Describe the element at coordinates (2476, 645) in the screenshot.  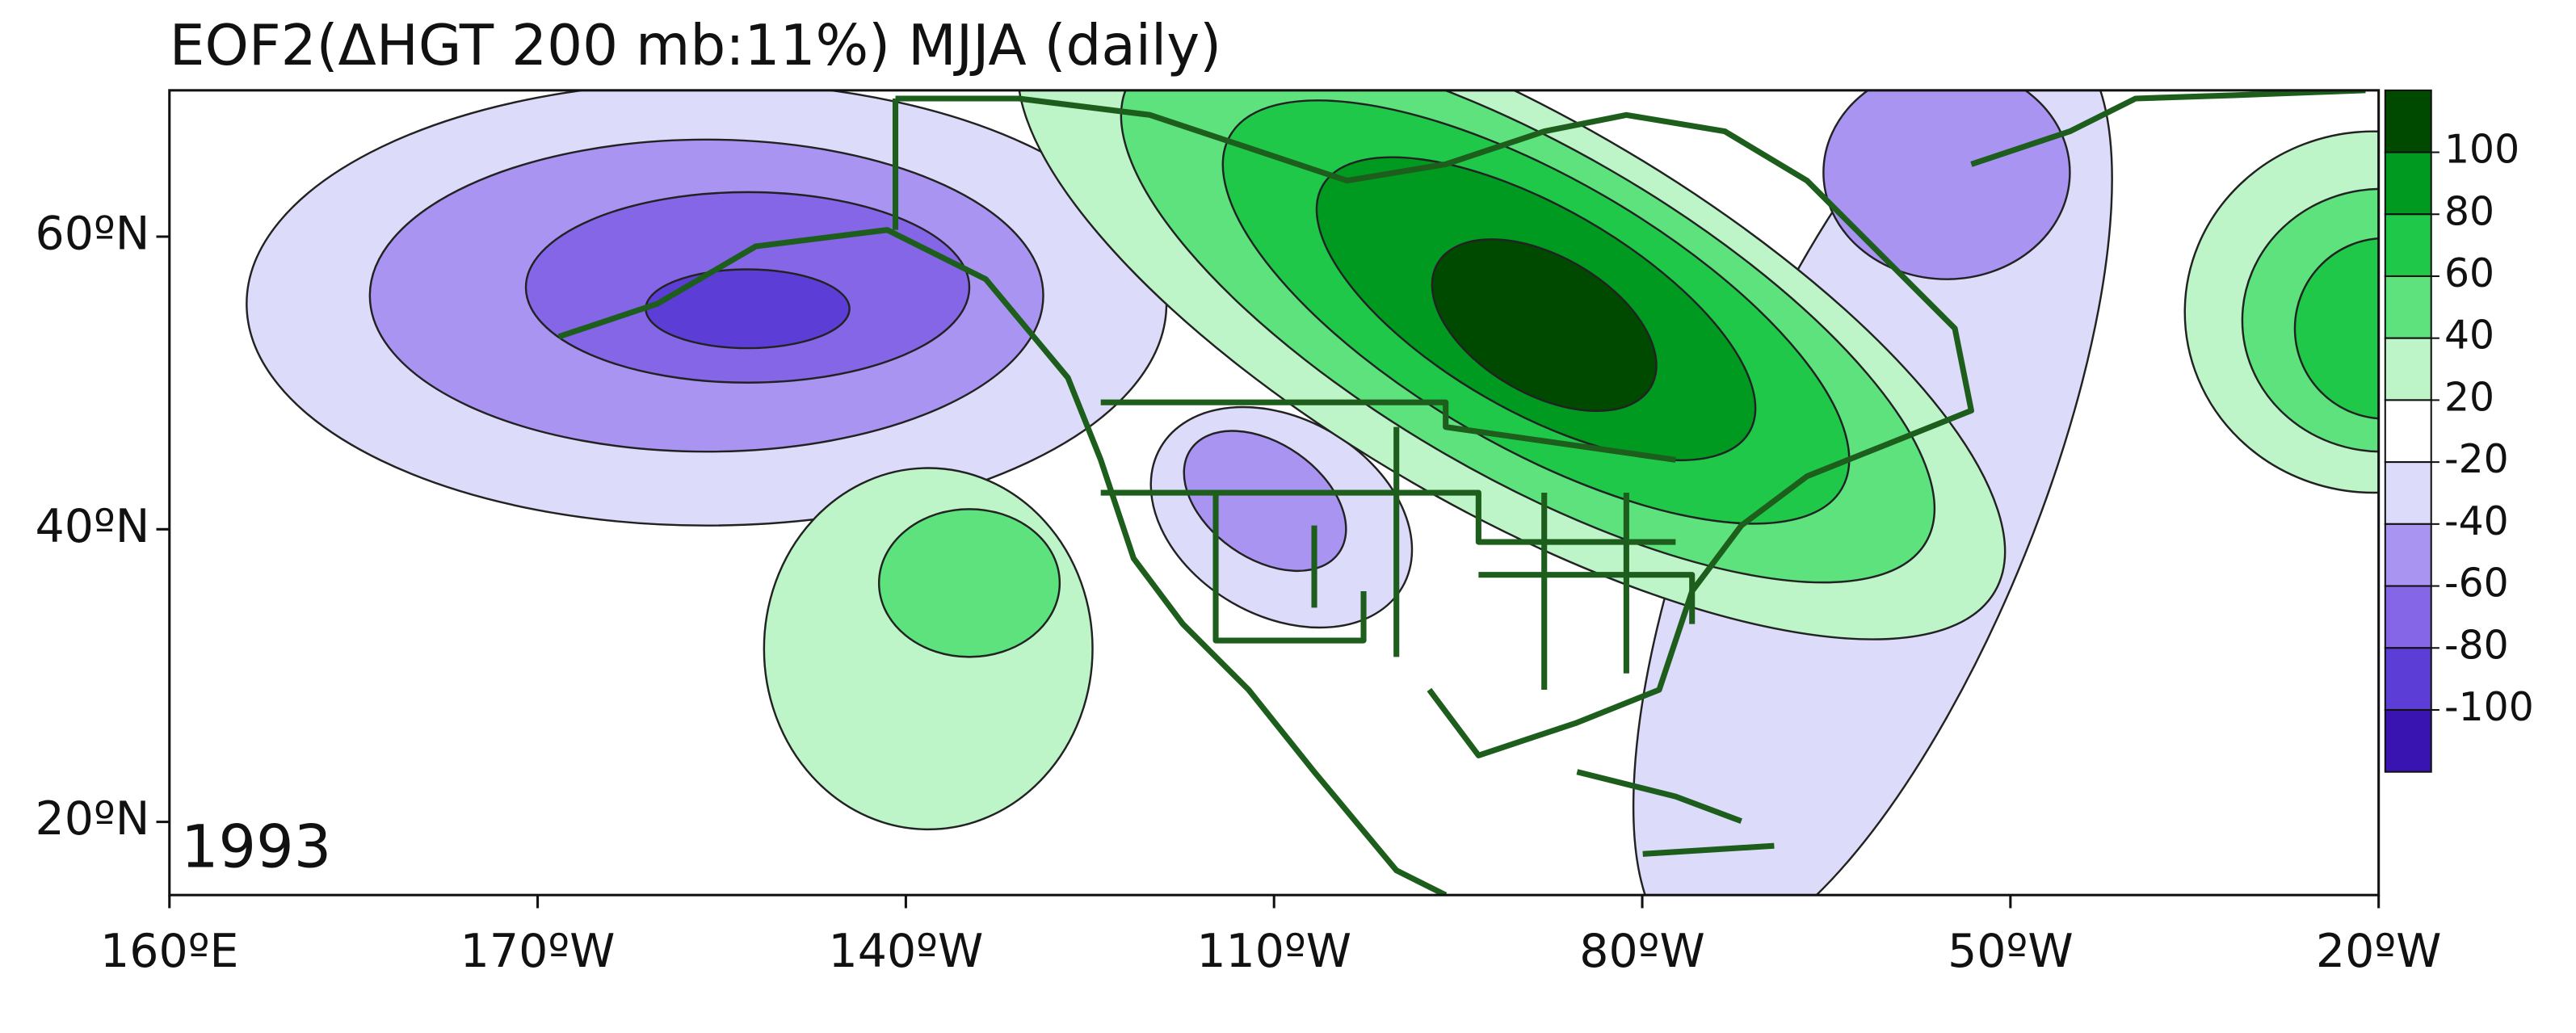
I see `colorbar-label: -80` at that location.